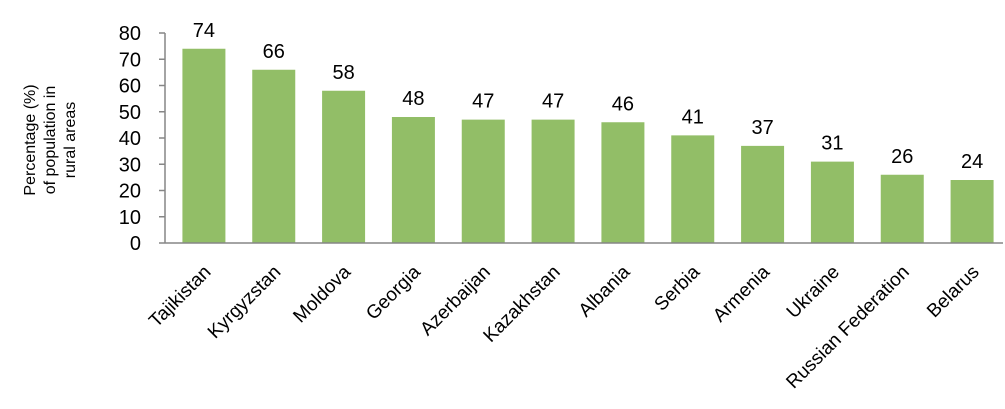  What do you see at coordinates (180, 297) in the screenshot?
I see `x-category-label: Tajikistan` at bounding box center [180, 297].